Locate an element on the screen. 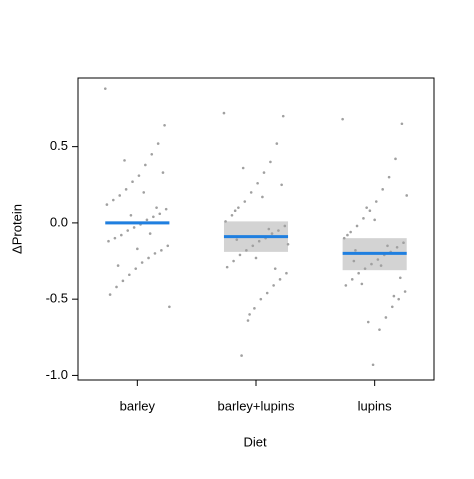 Image resolution: width=474 pixels, height=479 pixels. x-axis-label: Diet is located at coordinates (255, 441).